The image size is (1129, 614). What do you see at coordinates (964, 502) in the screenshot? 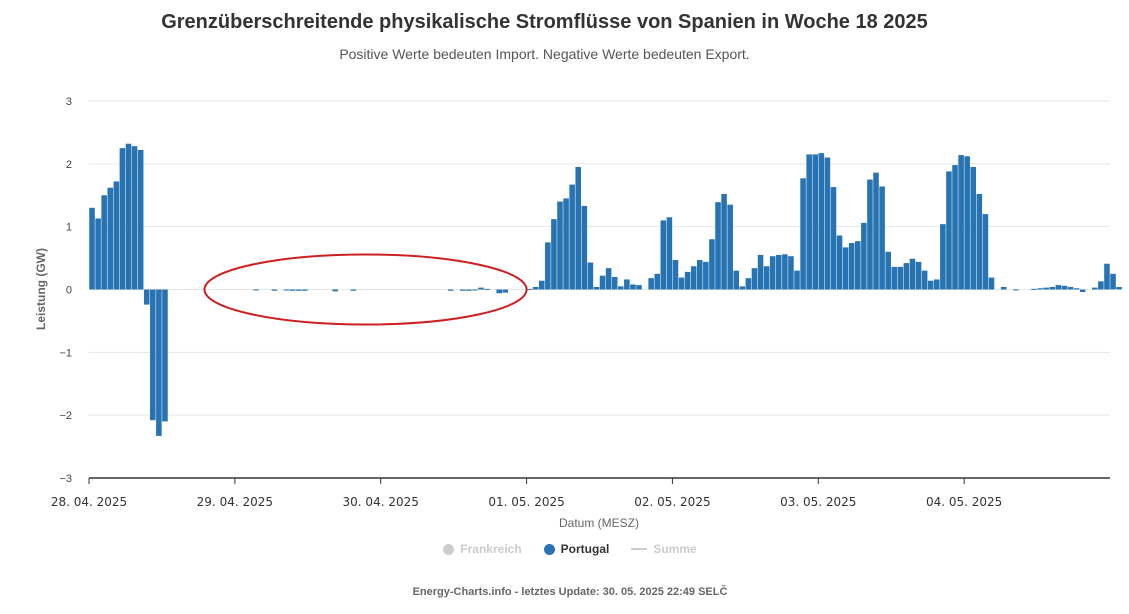
I see `x-tick-label: 04. 05. 2025` at bounding box center [964, 502].